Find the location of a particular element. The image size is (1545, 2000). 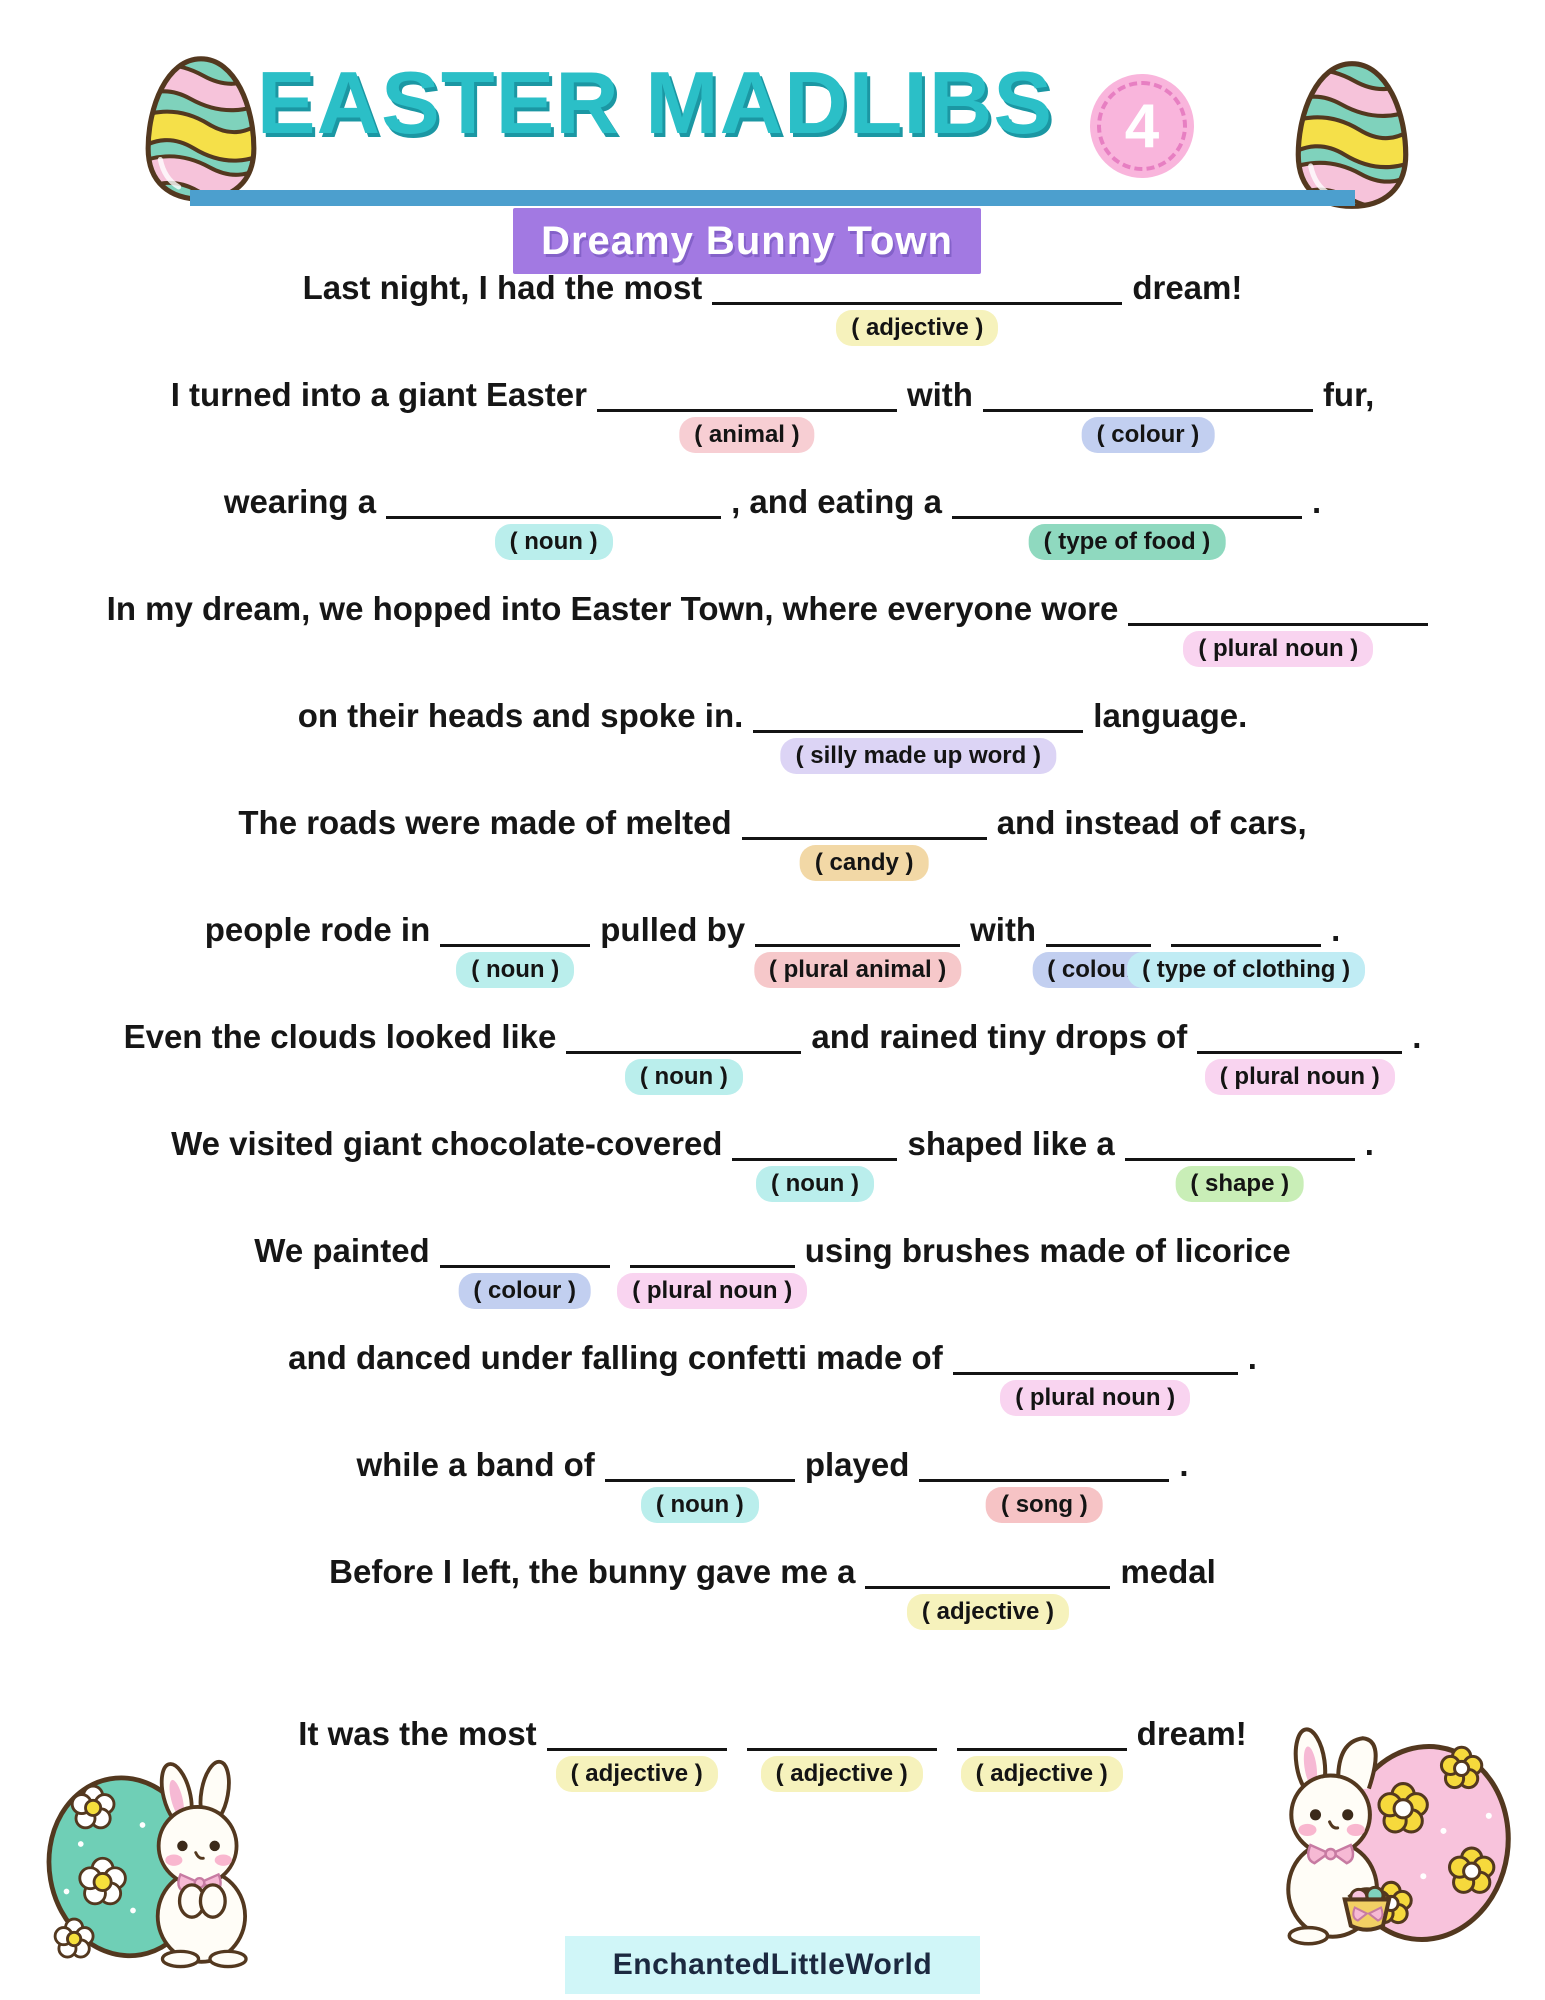

madlib-text: medal is located at coordinates (1168, 1571).